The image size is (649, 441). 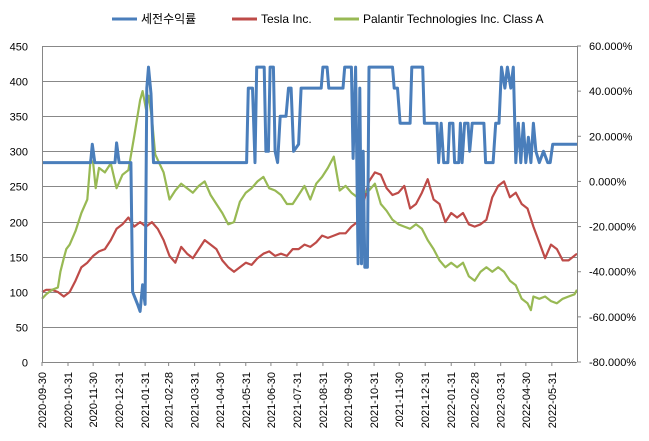 I want to click on right-tick-label: 60.000%, so click(x=611, y=47).